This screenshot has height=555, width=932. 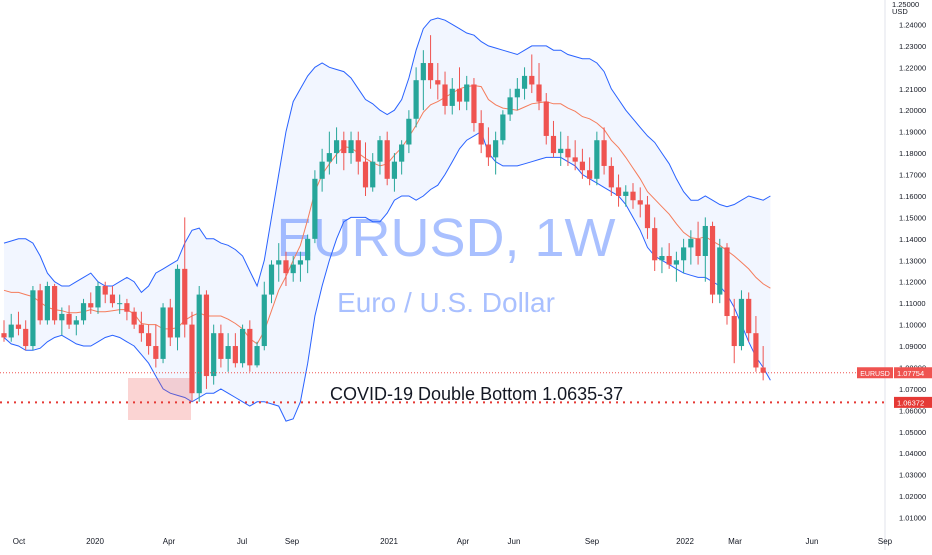 I want to click on price-tick-label: 1.07000, so click(x=912, y=389).